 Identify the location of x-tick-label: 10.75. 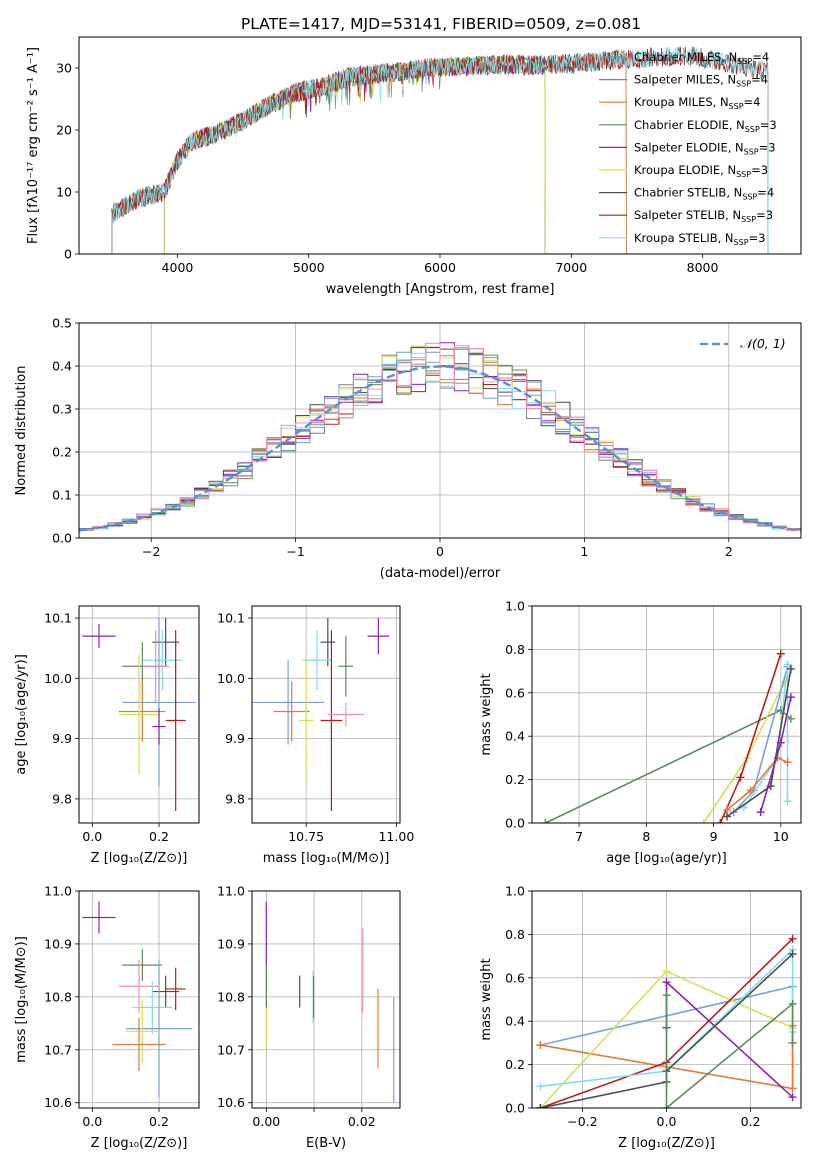
(306, 836).